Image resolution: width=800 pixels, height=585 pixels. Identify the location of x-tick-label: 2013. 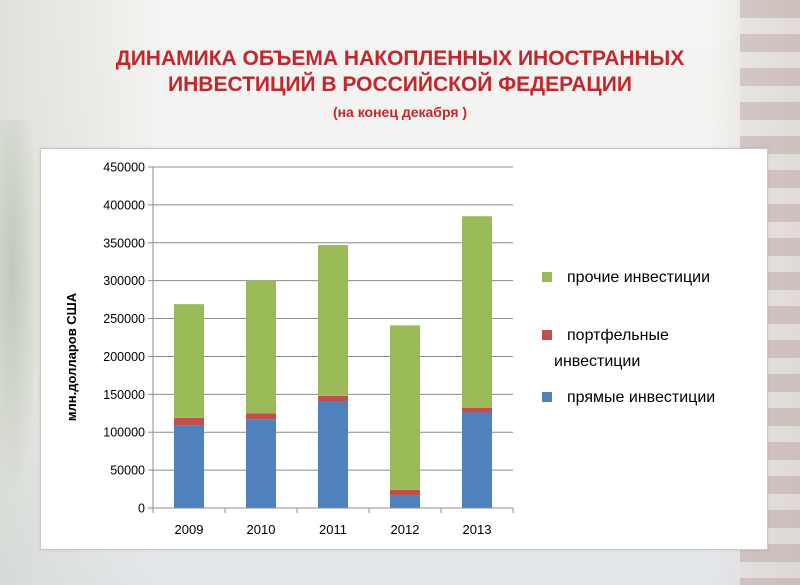
(477, 529).